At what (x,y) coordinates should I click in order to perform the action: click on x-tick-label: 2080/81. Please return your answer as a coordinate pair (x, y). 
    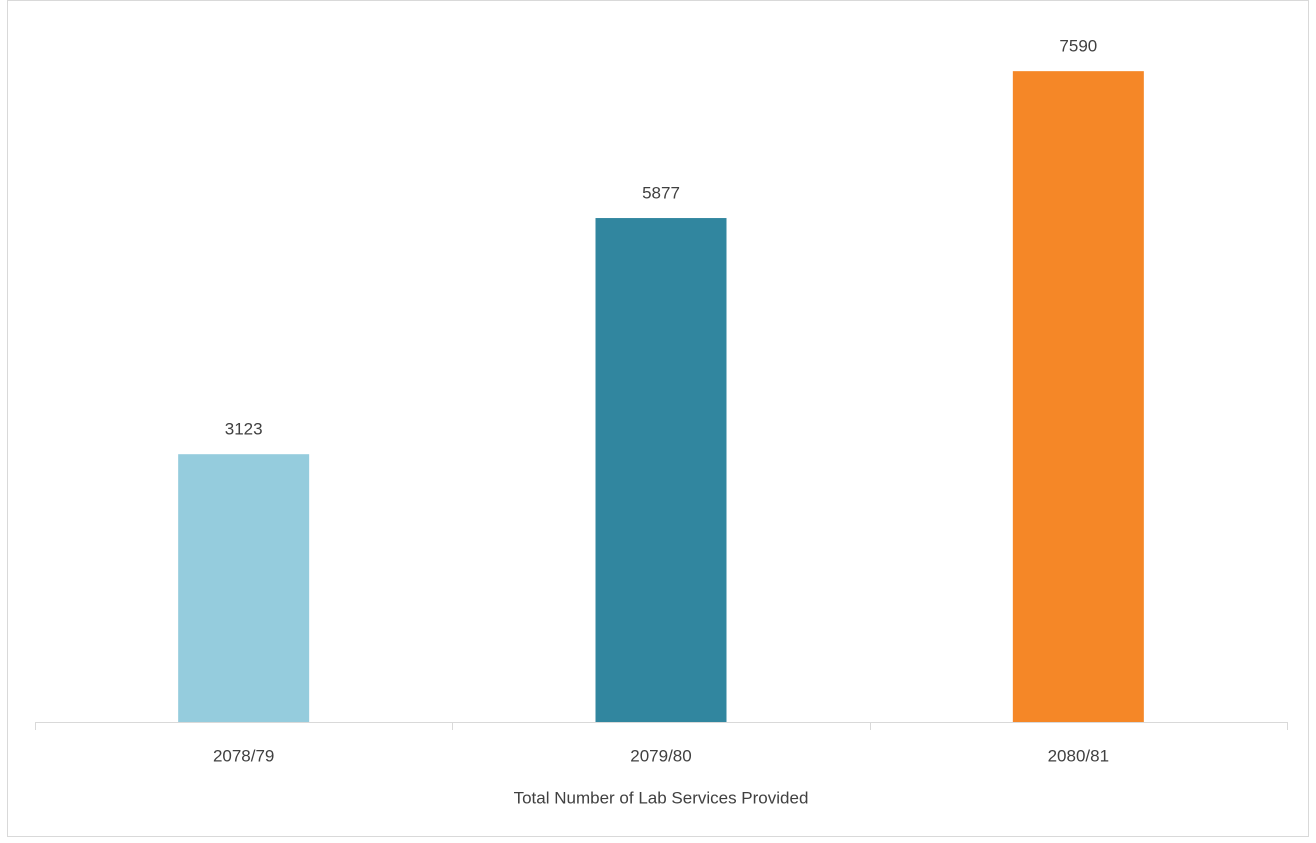
    Looking at the image, I should click on (1078, 755).